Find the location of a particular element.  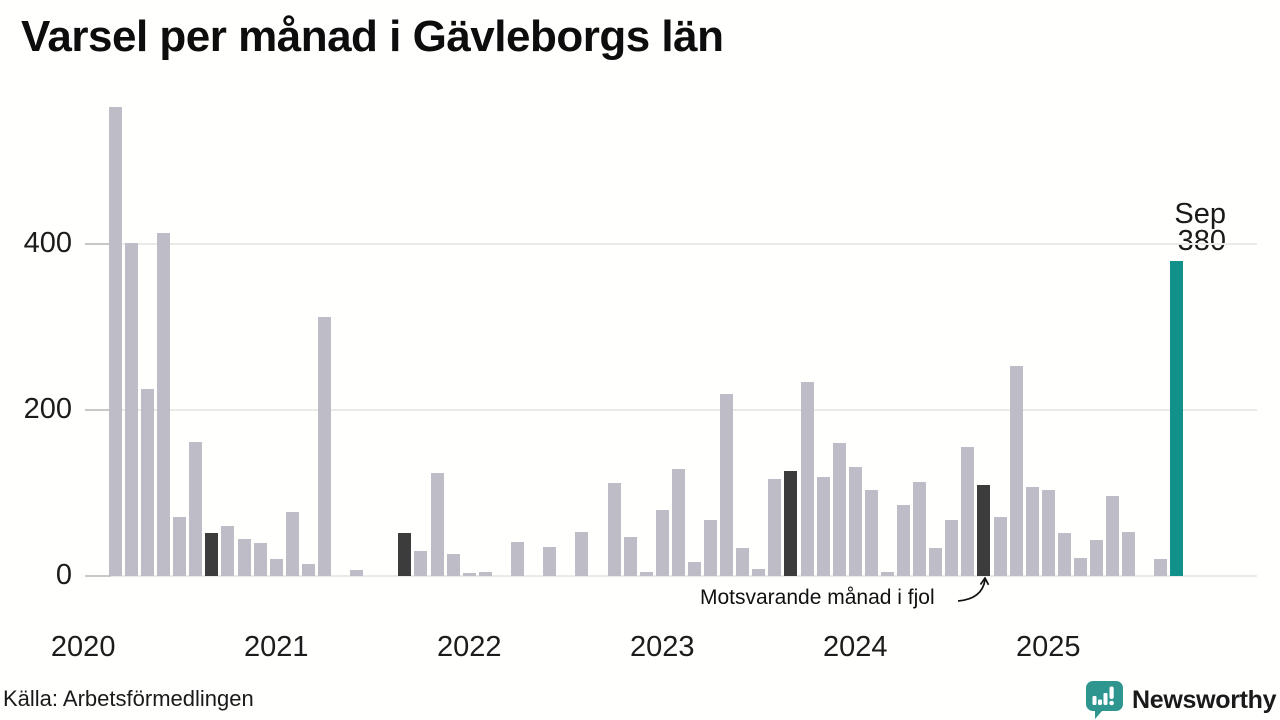

x-axis-label-2022: 2022 is located at coordinates (469, 647).